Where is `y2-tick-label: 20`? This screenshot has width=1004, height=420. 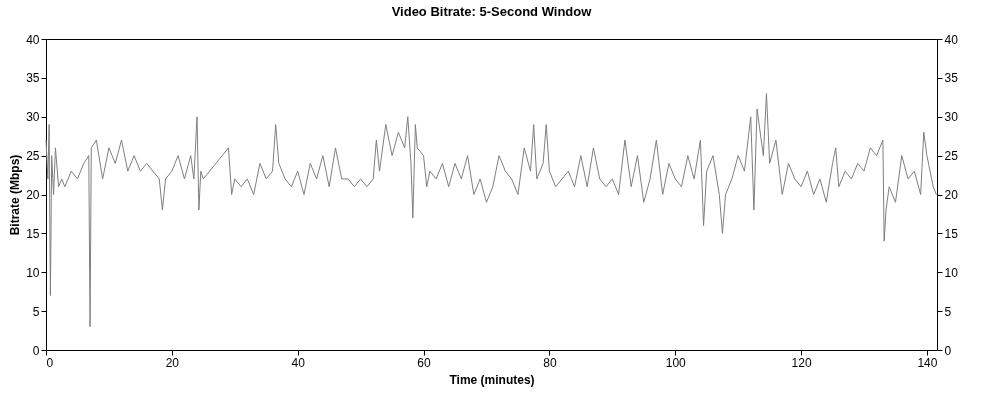 y2-tick-label: 20 is located at coordinates (951, 195).